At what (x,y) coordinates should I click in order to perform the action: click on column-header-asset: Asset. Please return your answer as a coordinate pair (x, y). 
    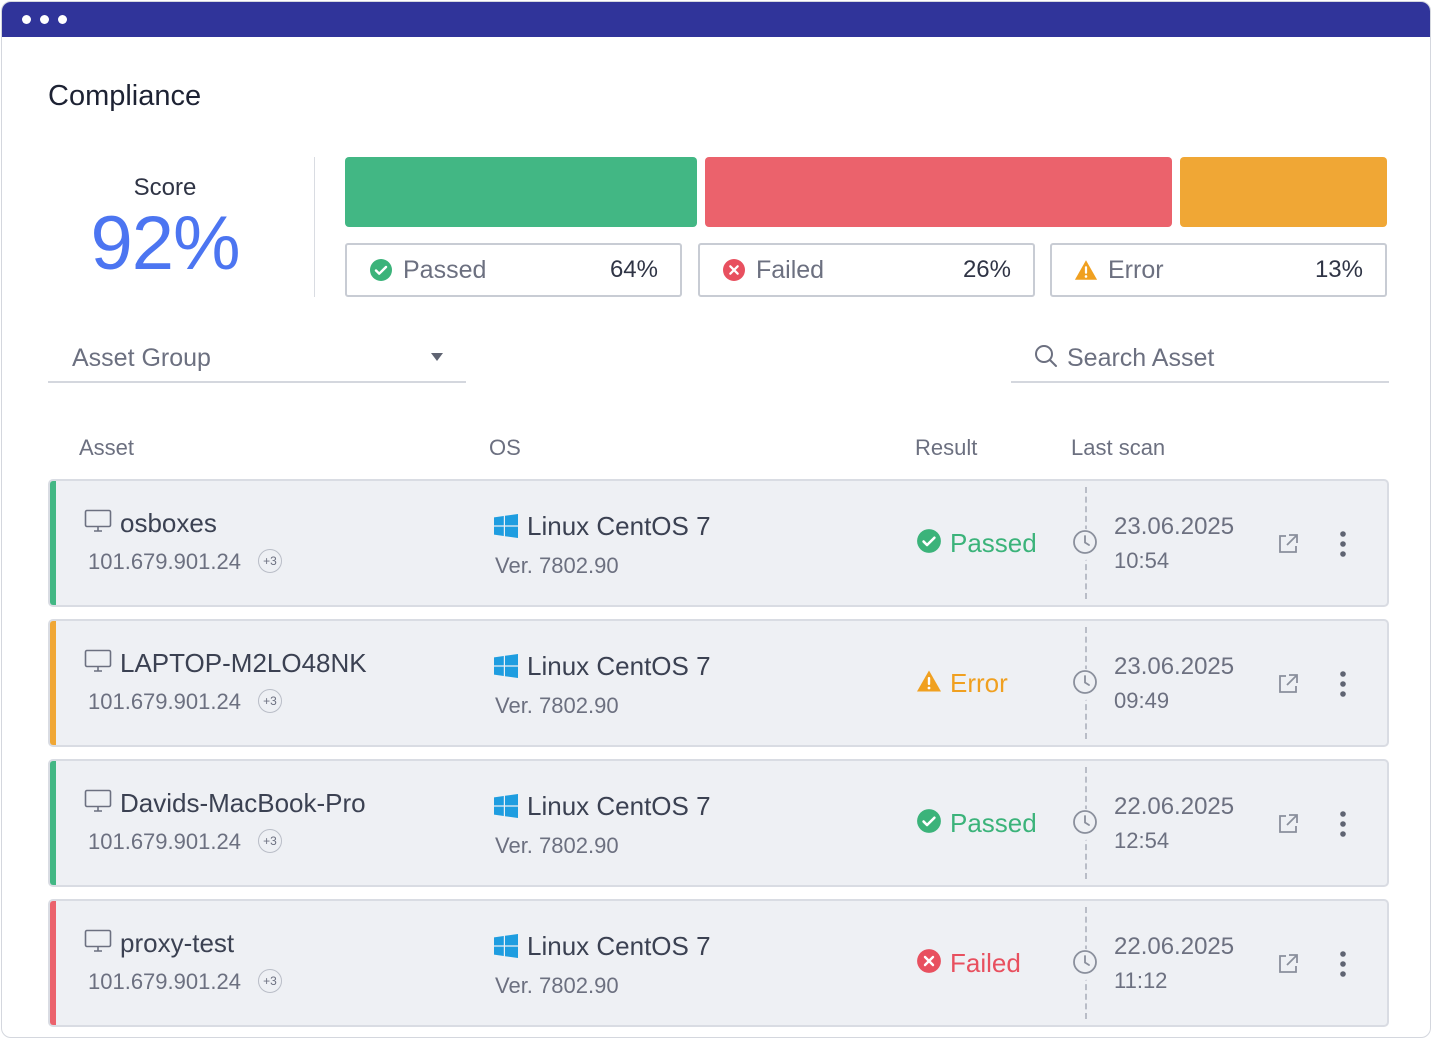
    Looking at the image, I should click on (107, 447).